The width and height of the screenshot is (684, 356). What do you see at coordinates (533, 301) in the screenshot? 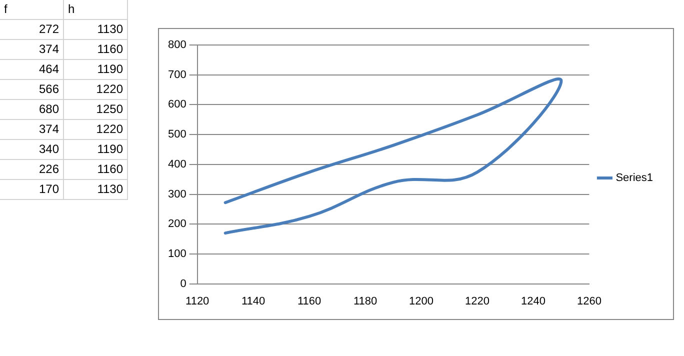
I see `x-tick-label: 1240` at bounding box center [533, 301].